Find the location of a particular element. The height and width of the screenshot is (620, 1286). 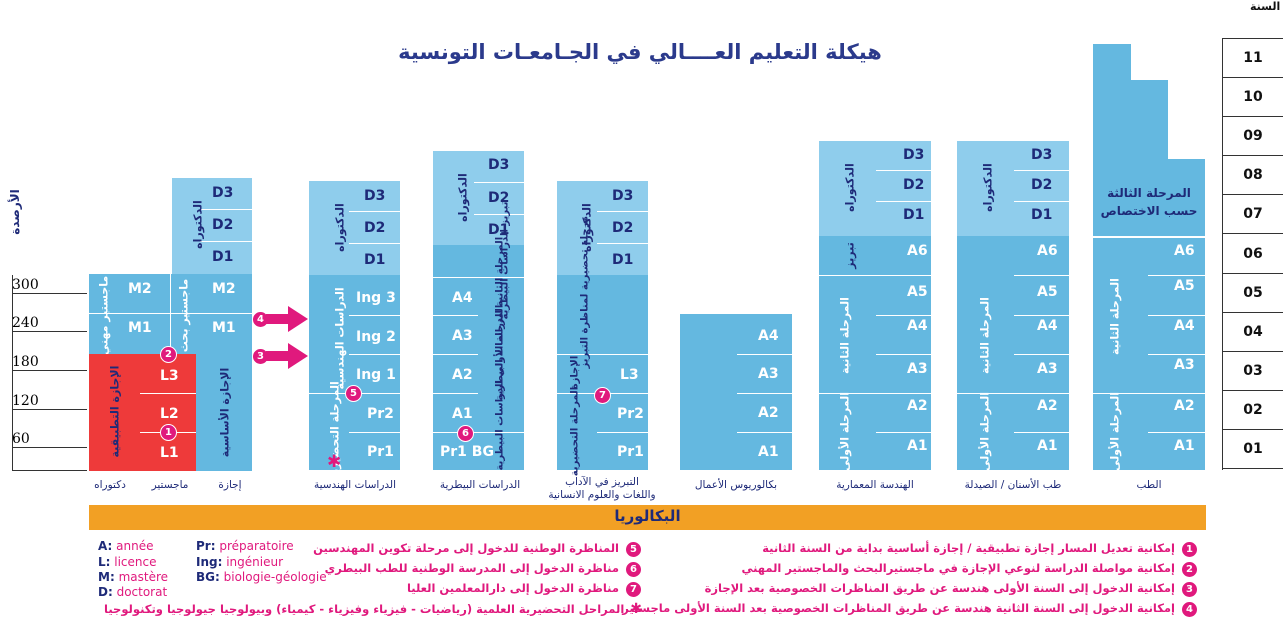

footer-lettres-1: التبريز في الآداب is located at coordinates (602, 482).